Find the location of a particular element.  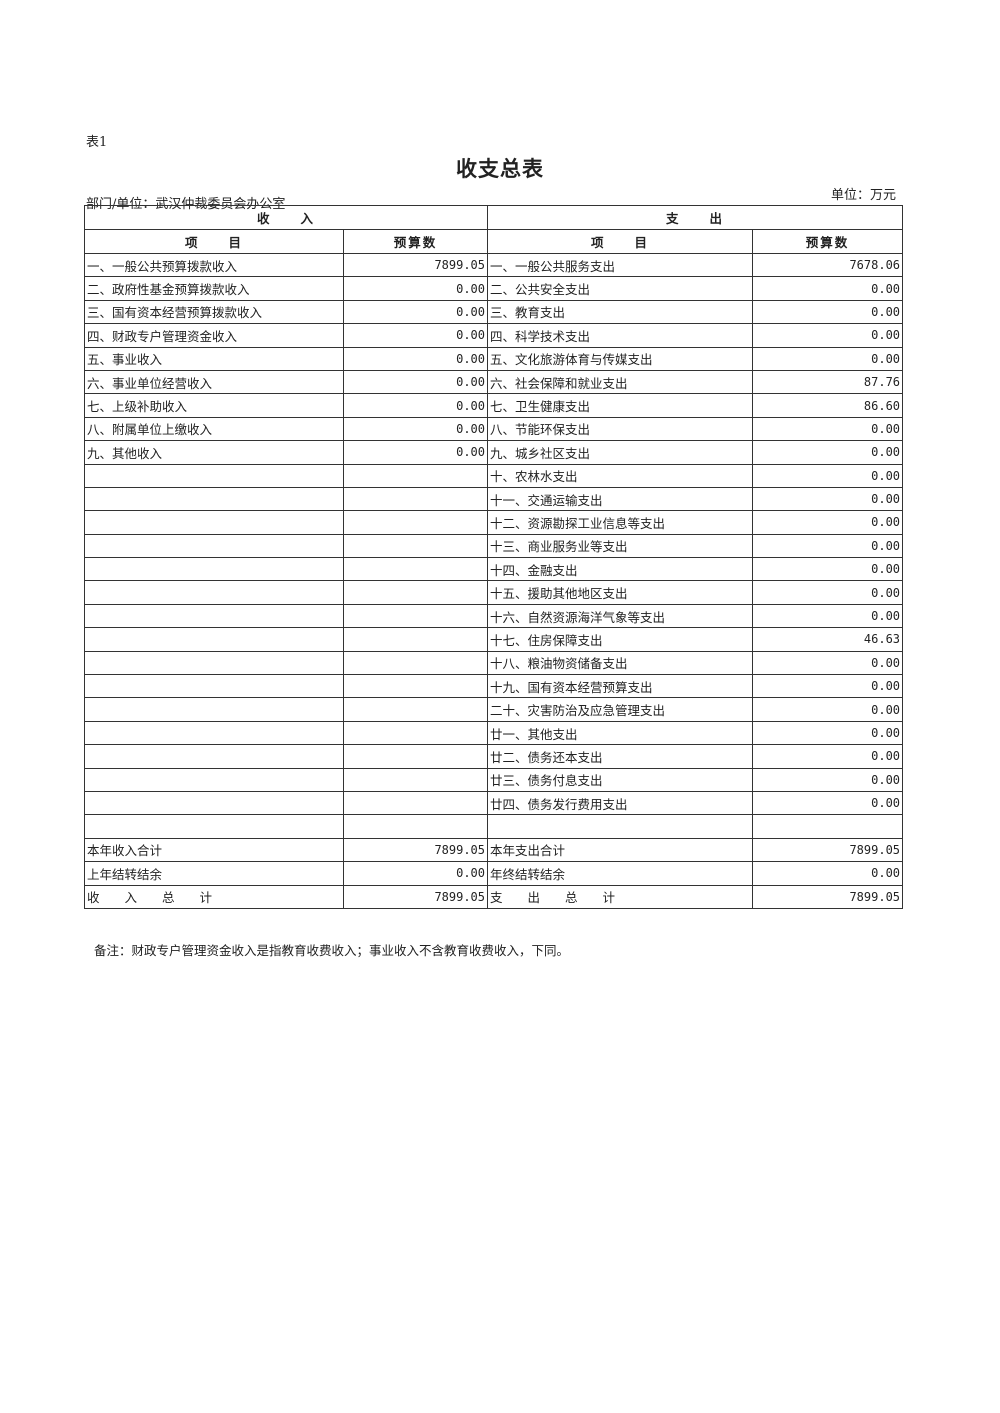

expense-item: 廿三、债务付息支出 is located at coordinates (620, 779).